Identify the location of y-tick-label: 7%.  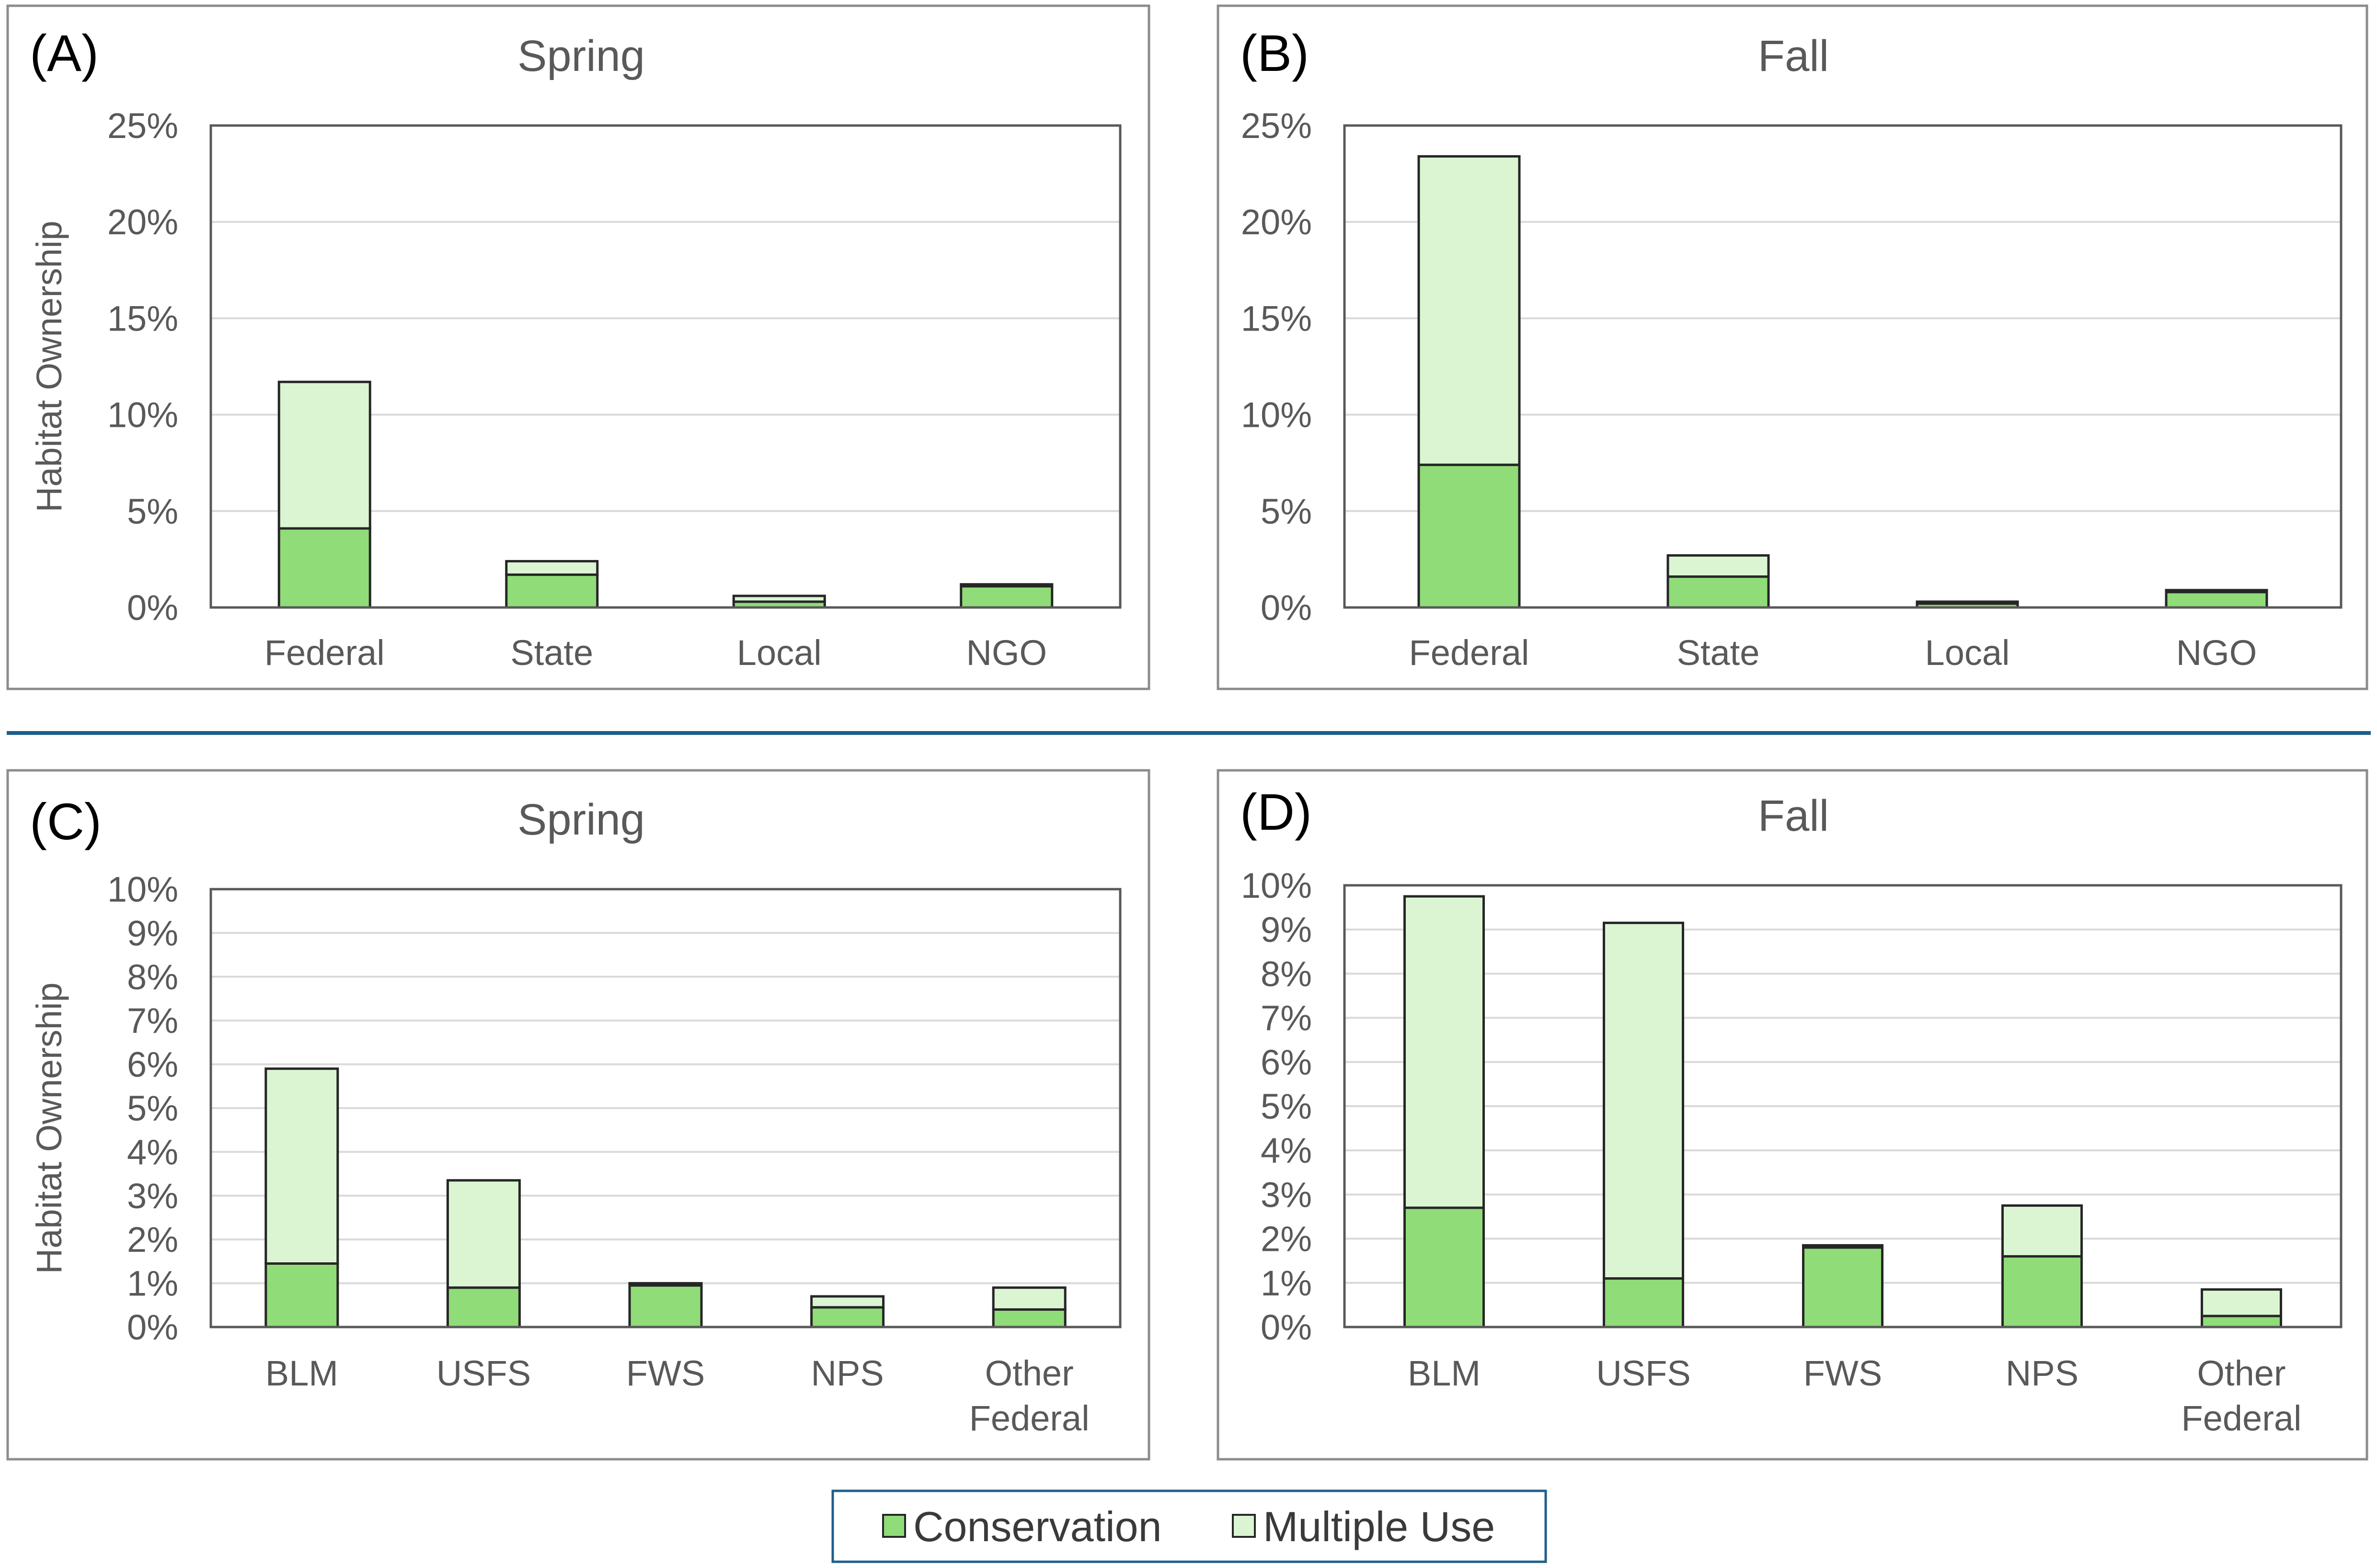
(152, 1021).